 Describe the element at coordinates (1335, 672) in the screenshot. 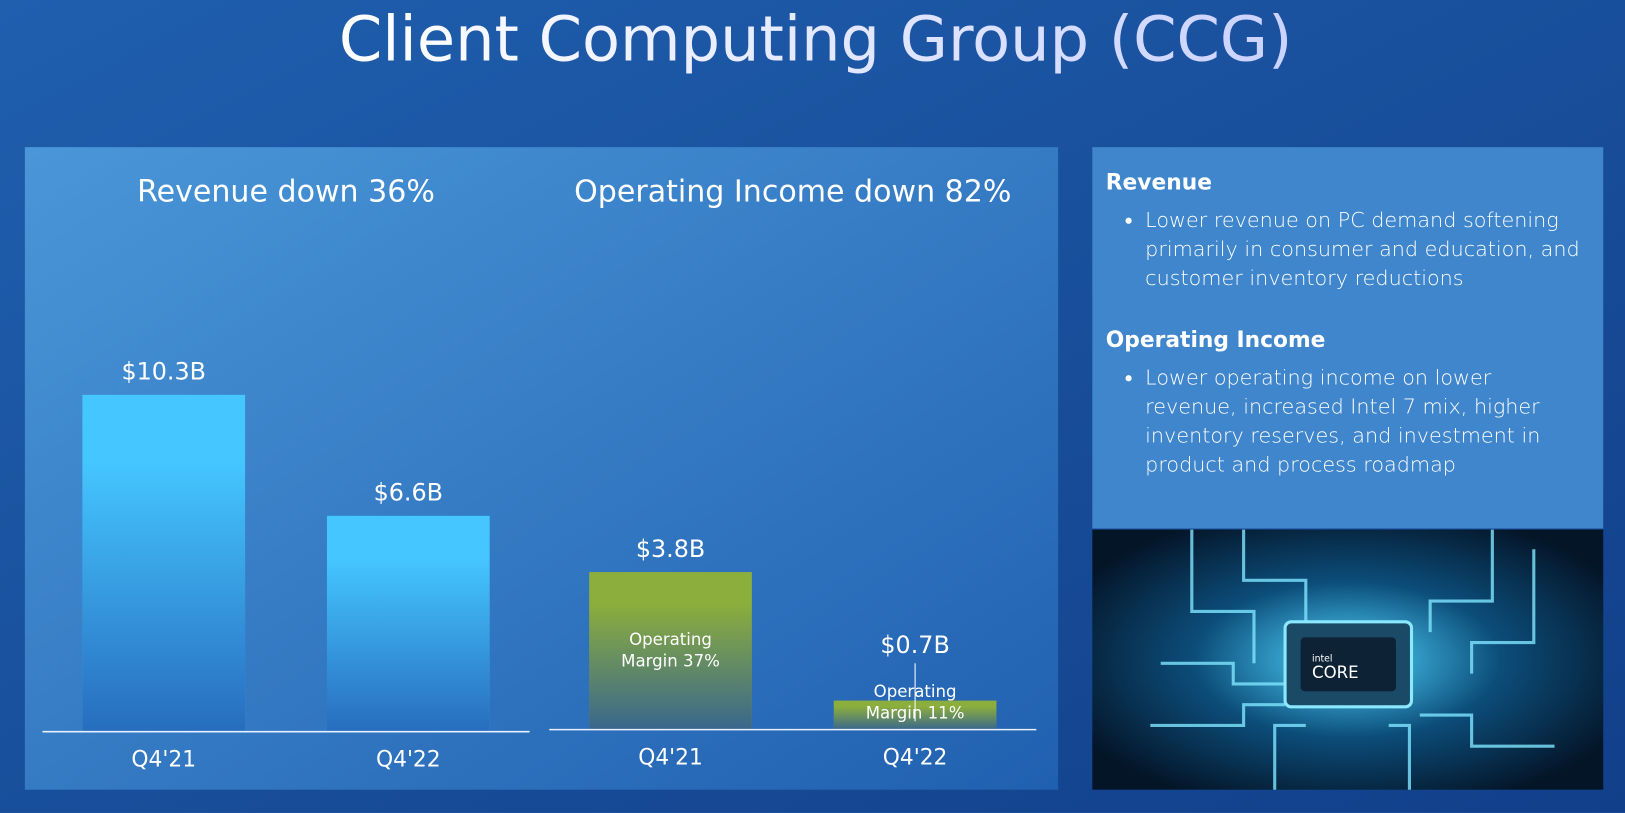

I see `chip-product: CORE` at that location.